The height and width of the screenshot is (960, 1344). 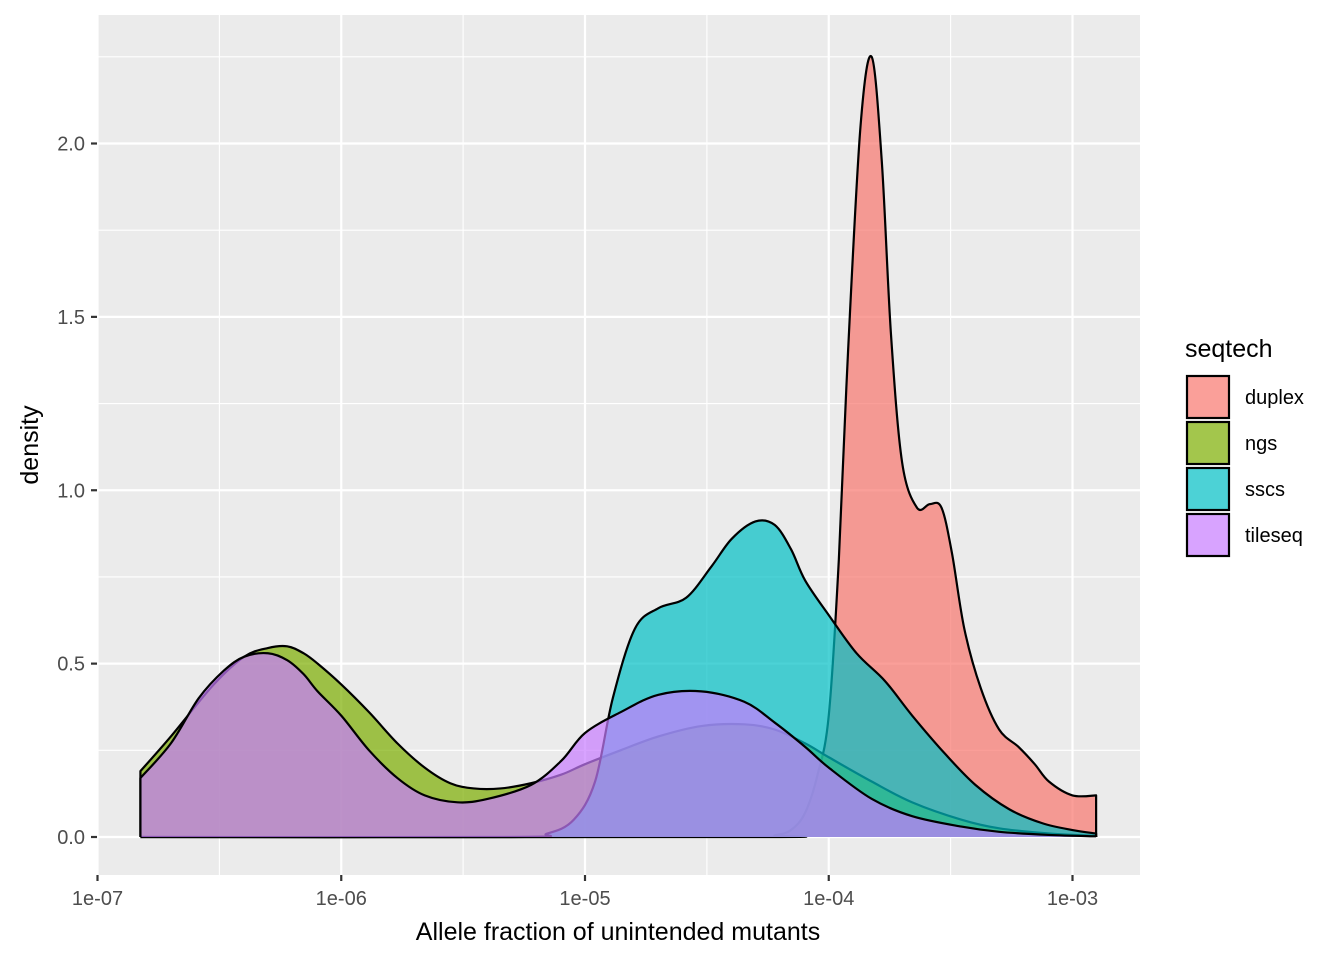 What do you see at coordinates (97, 899) in the screenshot?
I see `x-tick-label: 1e-07` at bounding box center [97, 899].